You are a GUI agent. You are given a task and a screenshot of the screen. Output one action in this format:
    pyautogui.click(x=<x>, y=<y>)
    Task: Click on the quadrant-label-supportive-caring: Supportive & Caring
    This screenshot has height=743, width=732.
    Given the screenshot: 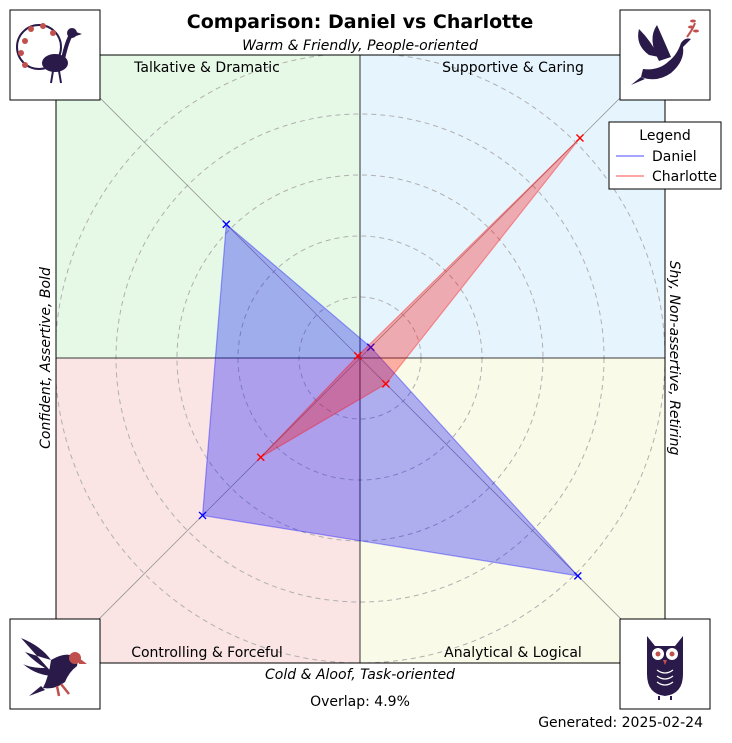 What is the action you would take?
    pyautogui.click(x=513, y=68)
    